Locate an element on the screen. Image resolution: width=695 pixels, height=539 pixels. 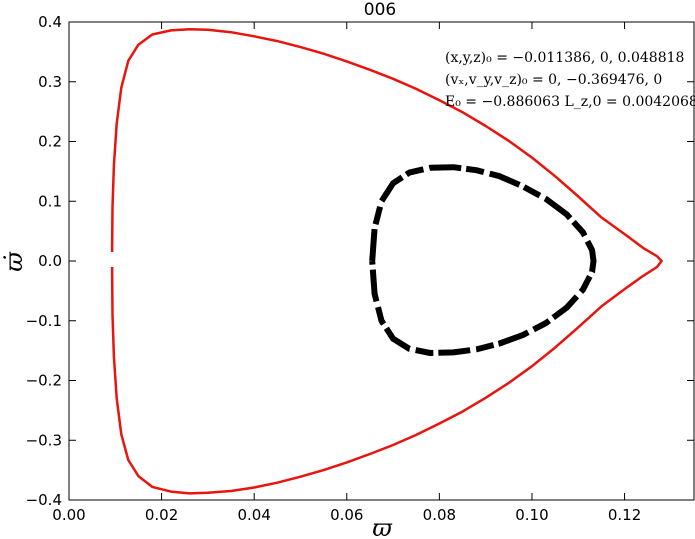
x-axis-label: ϖ is located at coordinates (382, 526).